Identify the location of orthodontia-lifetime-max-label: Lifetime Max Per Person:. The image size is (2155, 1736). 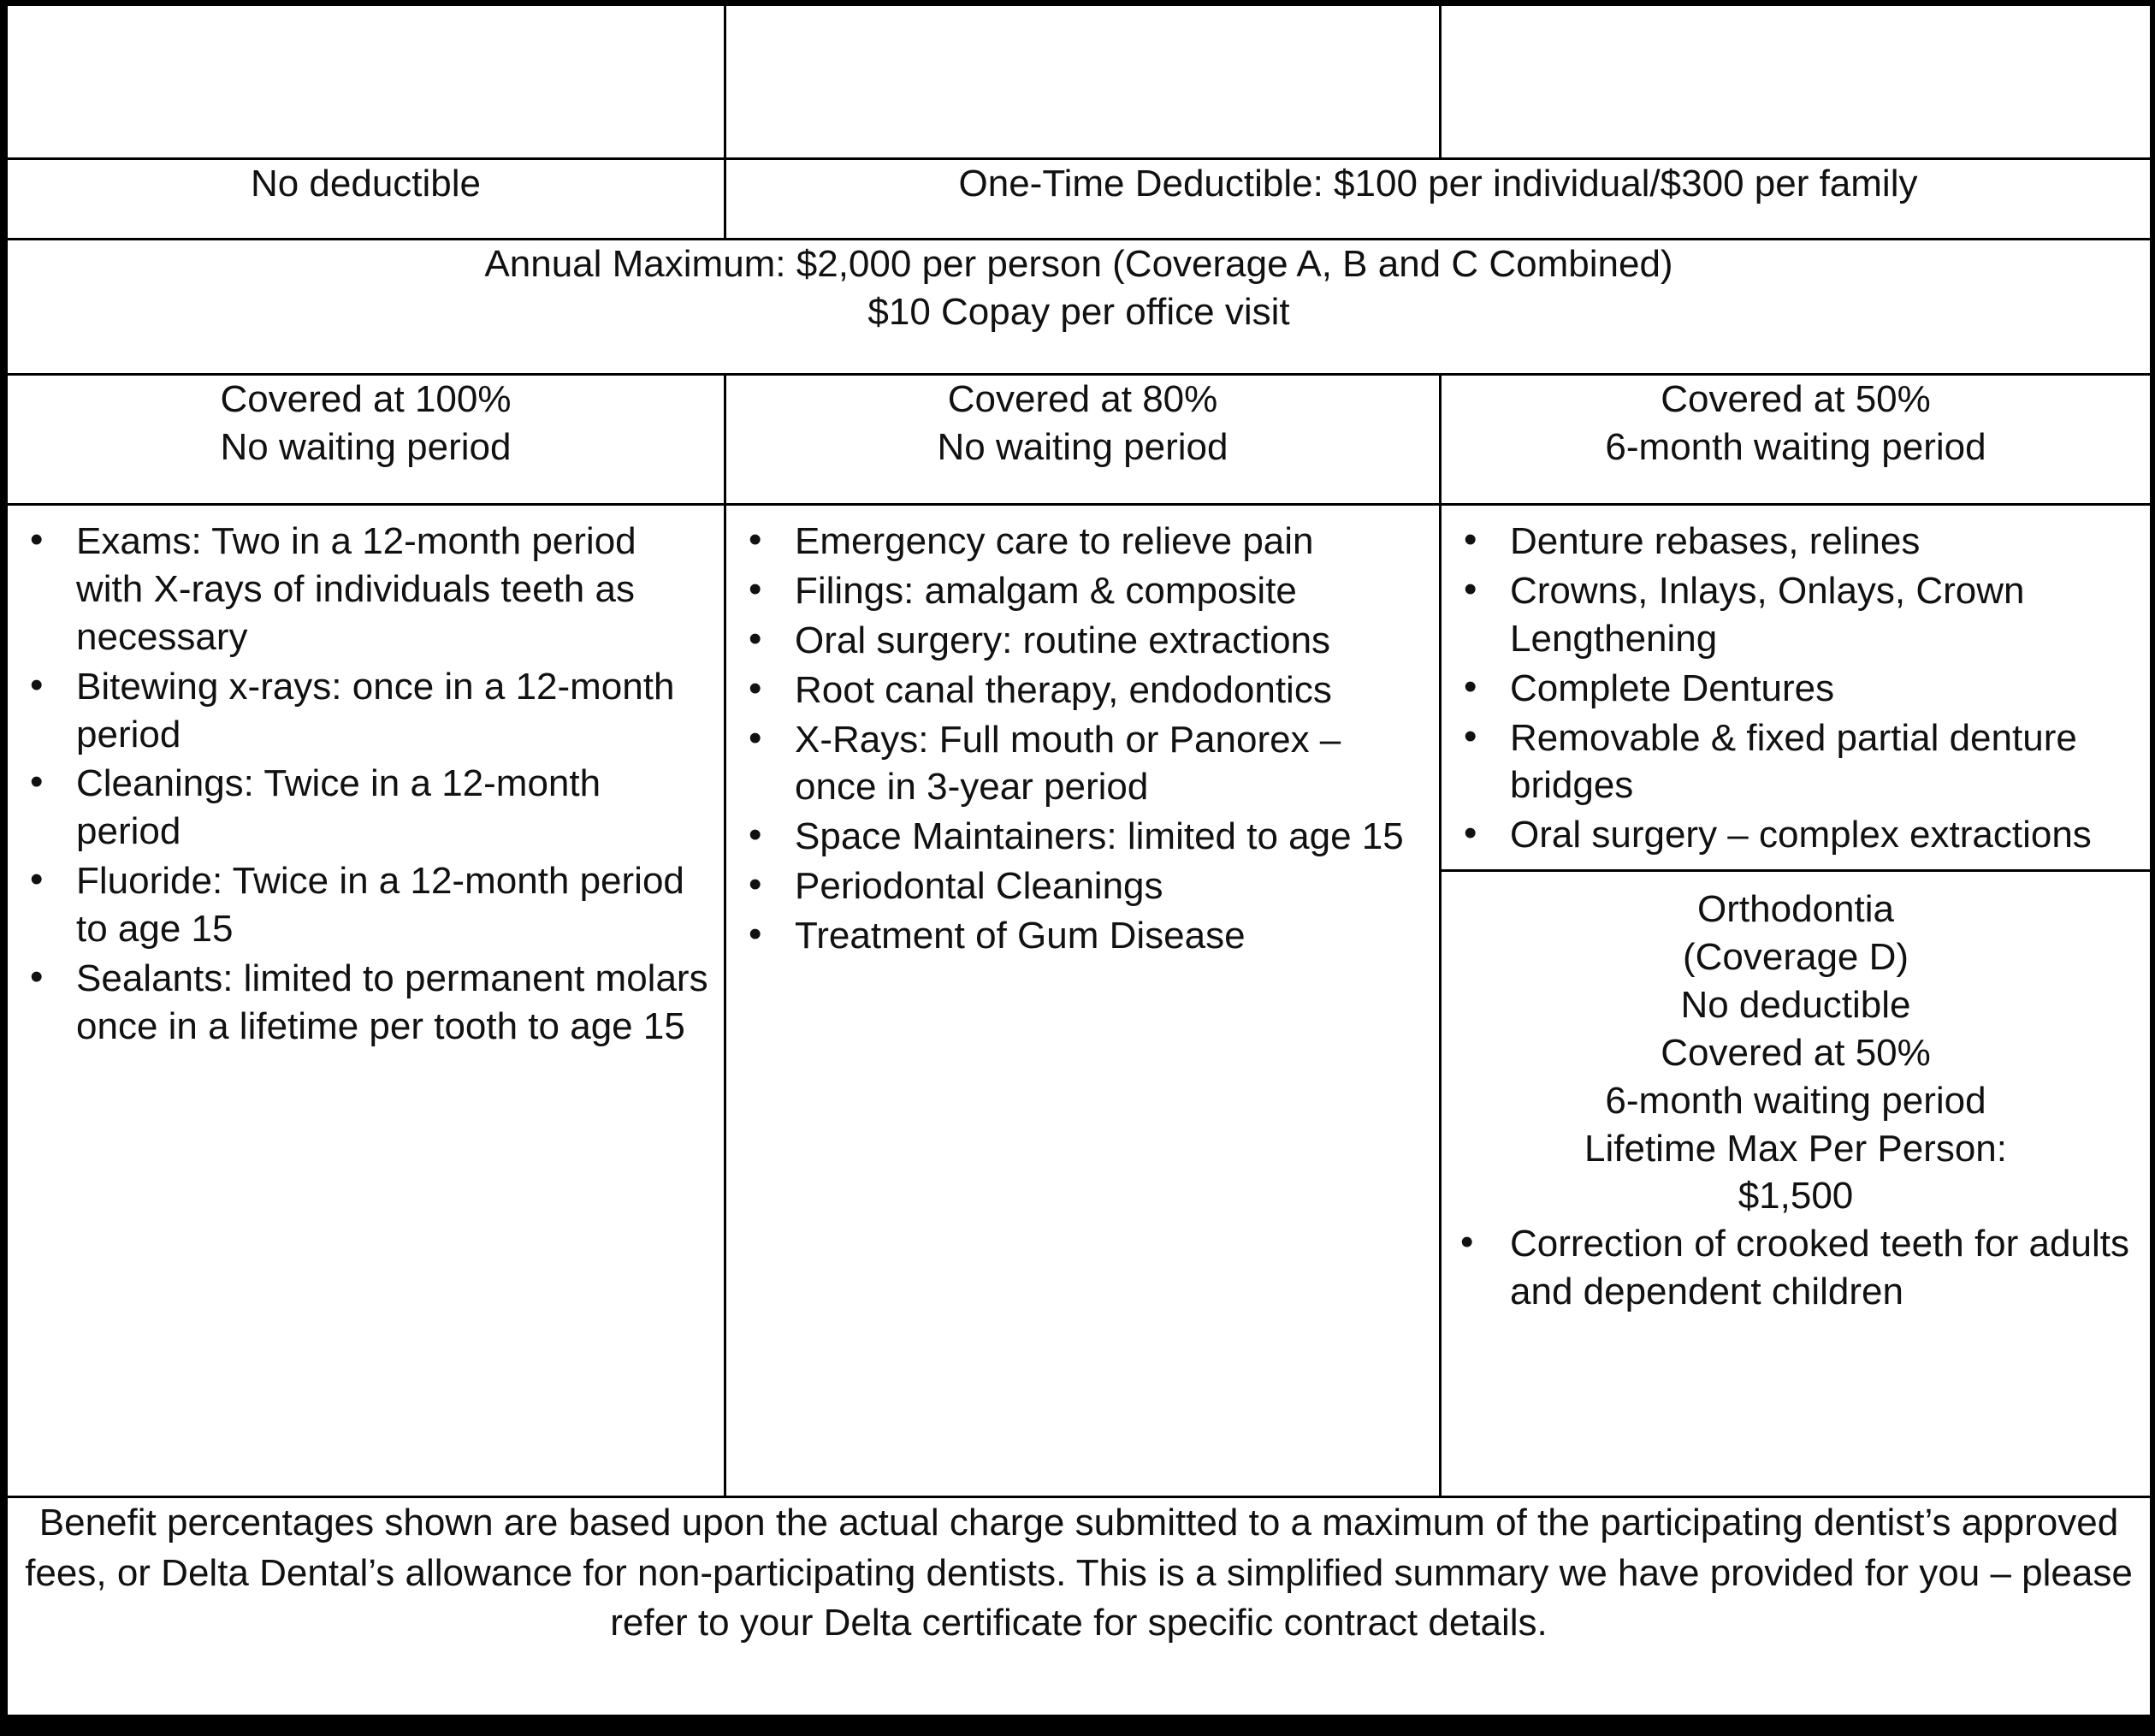
(1796, 1148).